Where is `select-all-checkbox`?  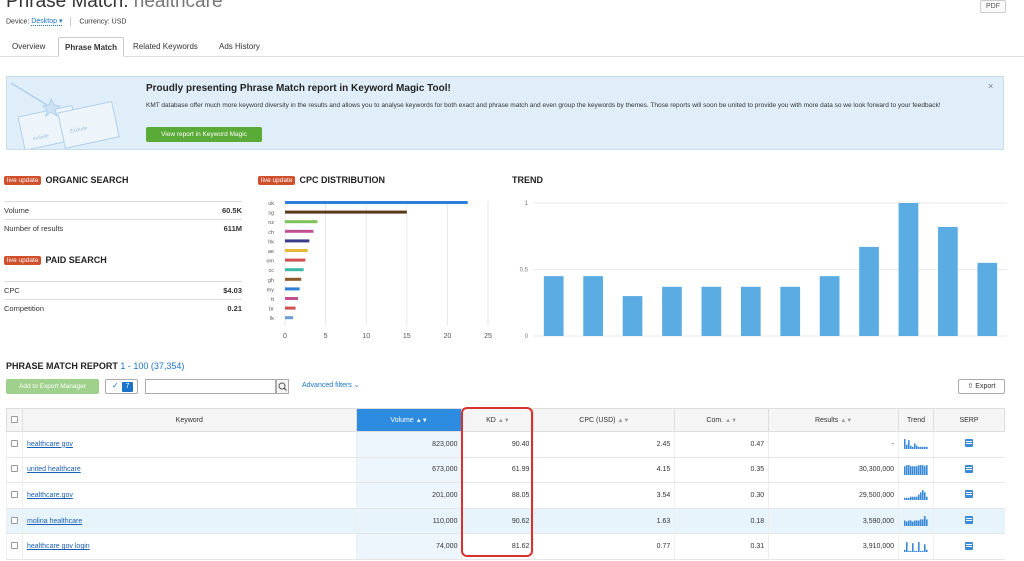
select-all-checkbox is located at coordinates (14, 419).